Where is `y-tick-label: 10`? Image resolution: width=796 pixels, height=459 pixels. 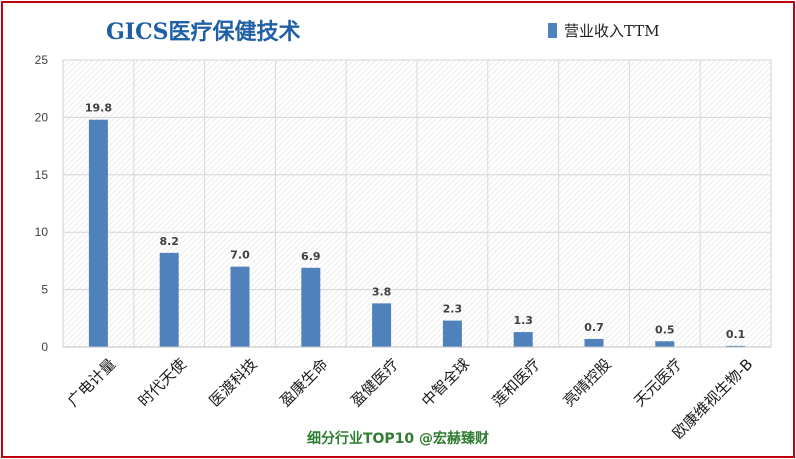
y-tick-label: 10 is located at coordinates (42, 232).